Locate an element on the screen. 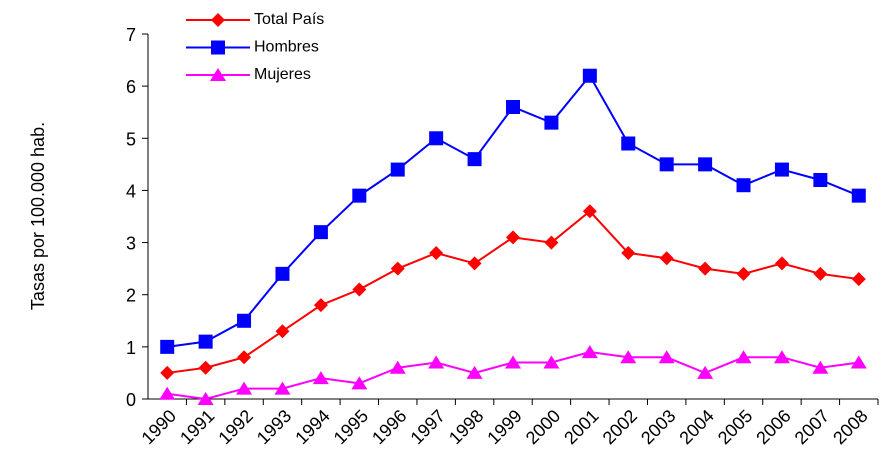 This screenshot has width=882, height=474. x-tick-label: 1998 is located at coordinates (466, 427).